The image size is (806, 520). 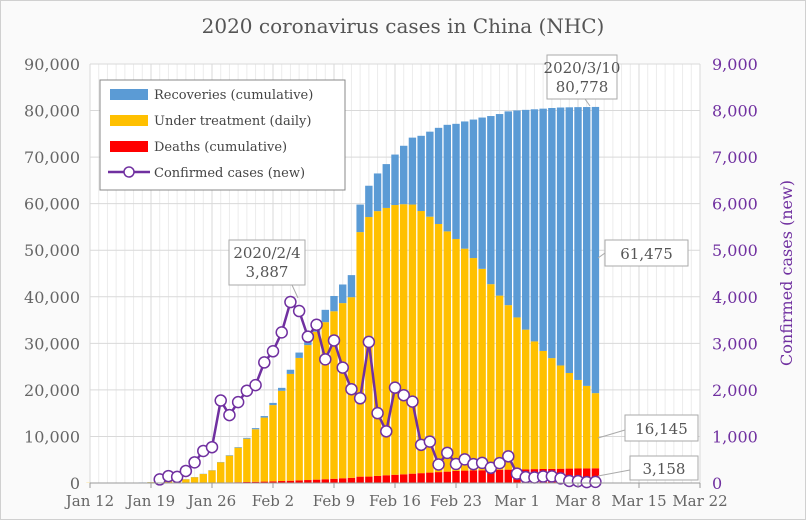 What do you see at coordinates (52, 157) in the screenshot?
I see `y-tick-label: 70,000` at bounding box center [52, 157].